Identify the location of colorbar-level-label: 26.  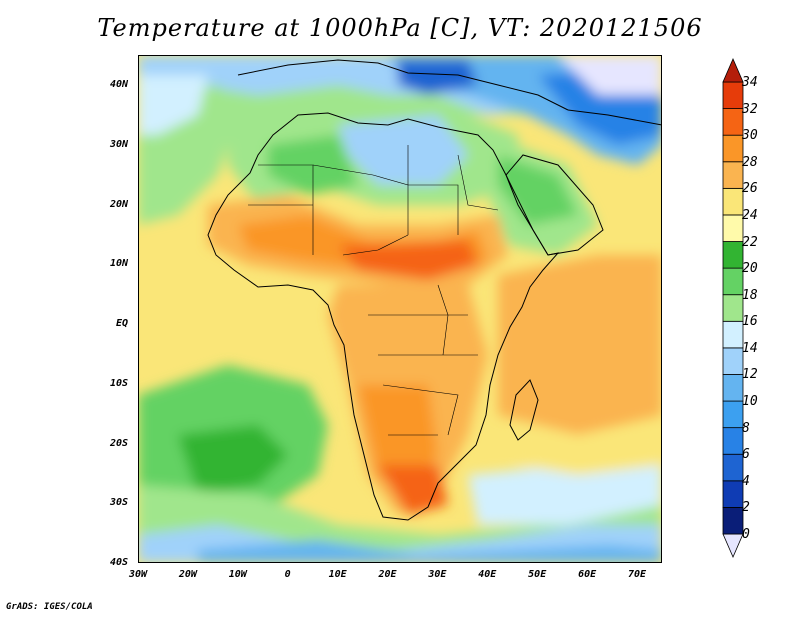
(750, 189).